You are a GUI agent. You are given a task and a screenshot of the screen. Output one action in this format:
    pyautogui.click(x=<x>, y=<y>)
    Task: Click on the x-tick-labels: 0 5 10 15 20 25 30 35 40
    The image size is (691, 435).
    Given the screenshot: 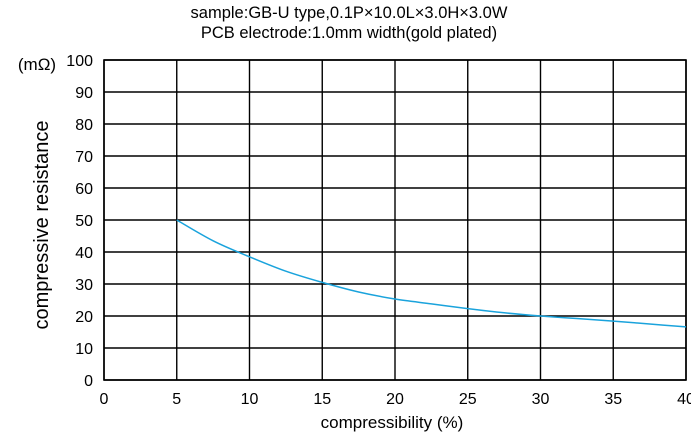 What is the action you would take?
    pyautogui.click(x=395, y=399)
    